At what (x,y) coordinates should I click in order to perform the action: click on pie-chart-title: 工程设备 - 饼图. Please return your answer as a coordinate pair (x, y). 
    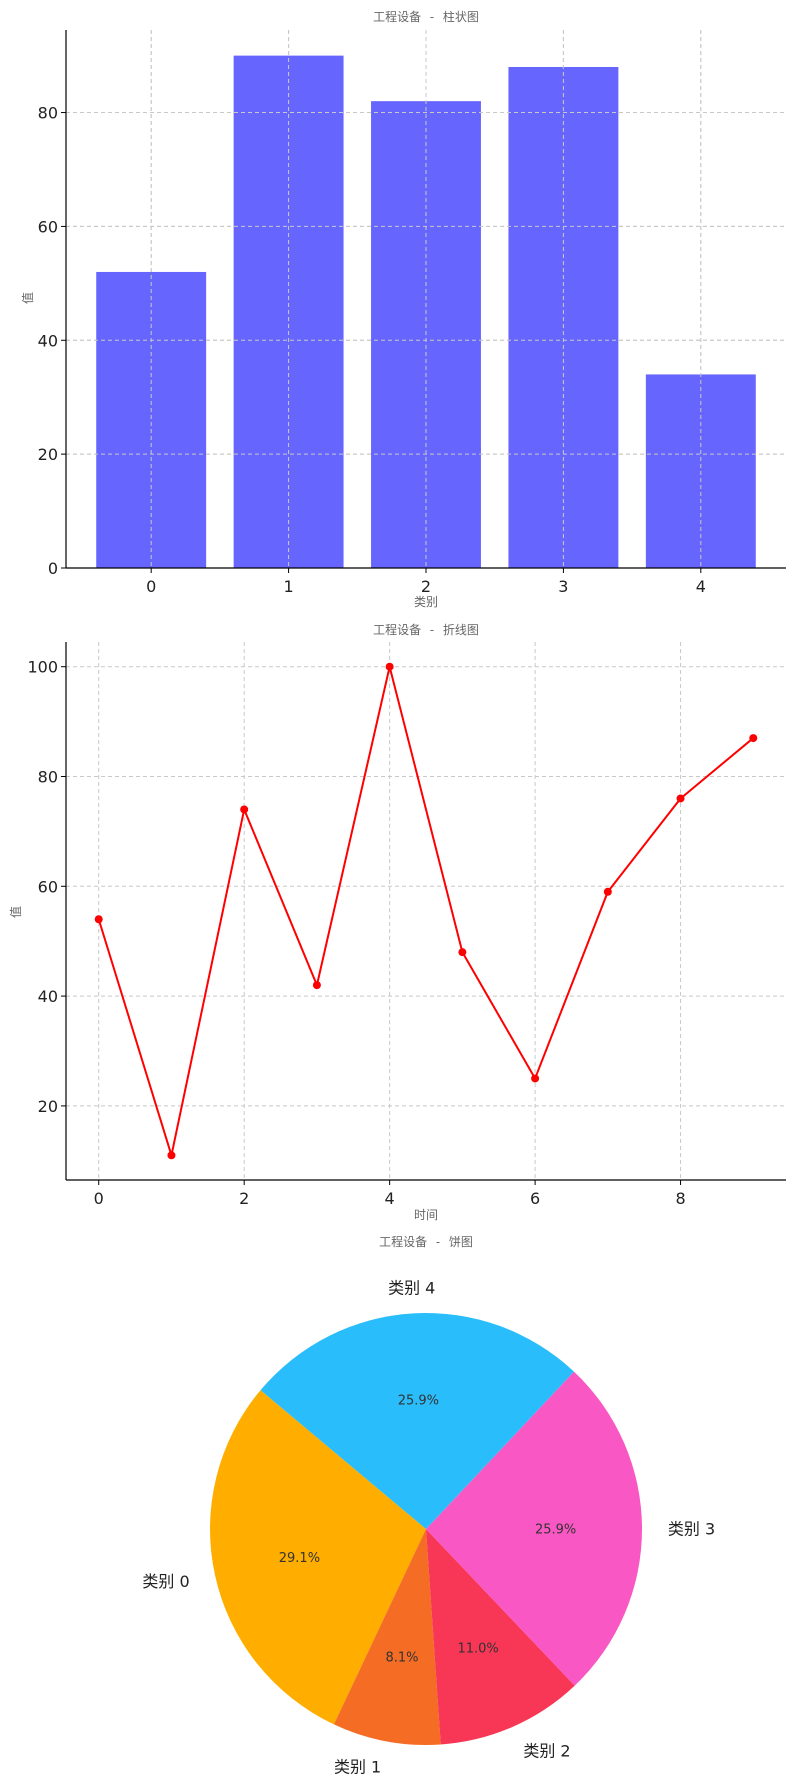
    Looking at the image, I should click on (426, 1241).